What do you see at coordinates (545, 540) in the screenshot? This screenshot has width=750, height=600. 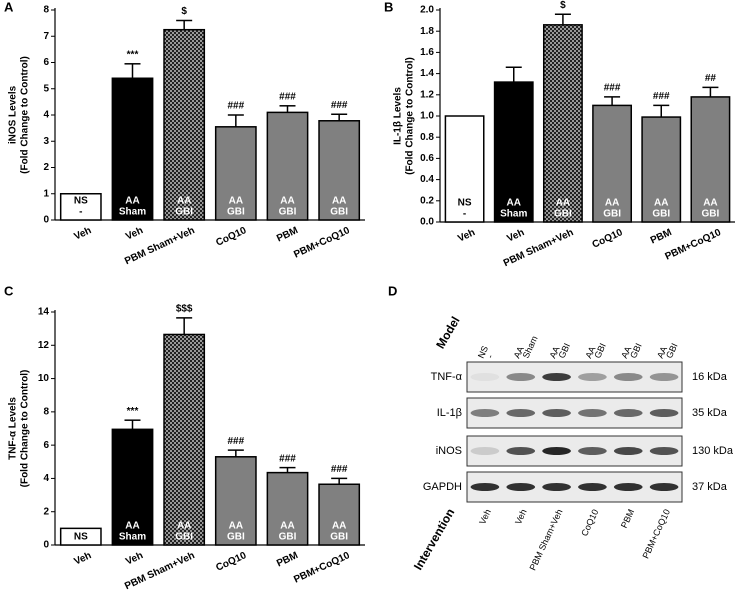 I see `intervention-label: PBM Sham+Veh` at bounding box center [545, 540].